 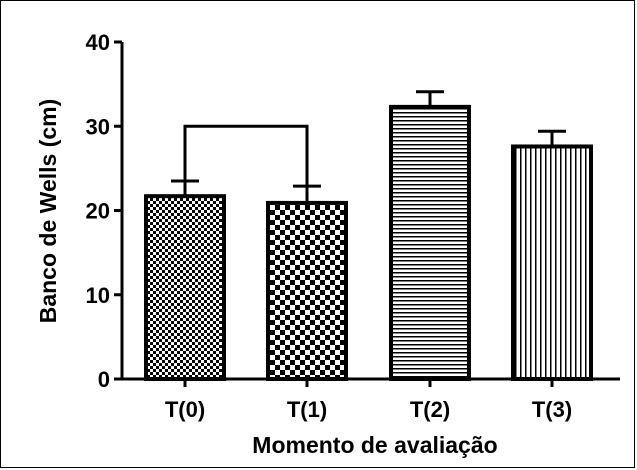 What do you see at coordinates (185, 409) in the screenshot?
I see `x-tick-label: T(0)` at bounding box center [185, 409].